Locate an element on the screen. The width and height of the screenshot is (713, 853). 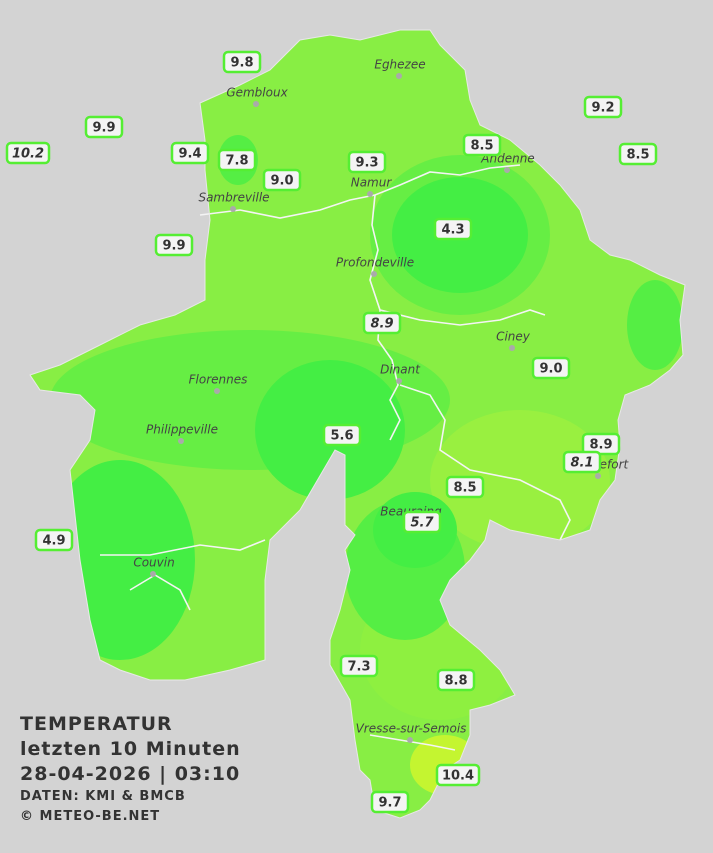
station-value: 8.8 is located at coordinates (455, 681).